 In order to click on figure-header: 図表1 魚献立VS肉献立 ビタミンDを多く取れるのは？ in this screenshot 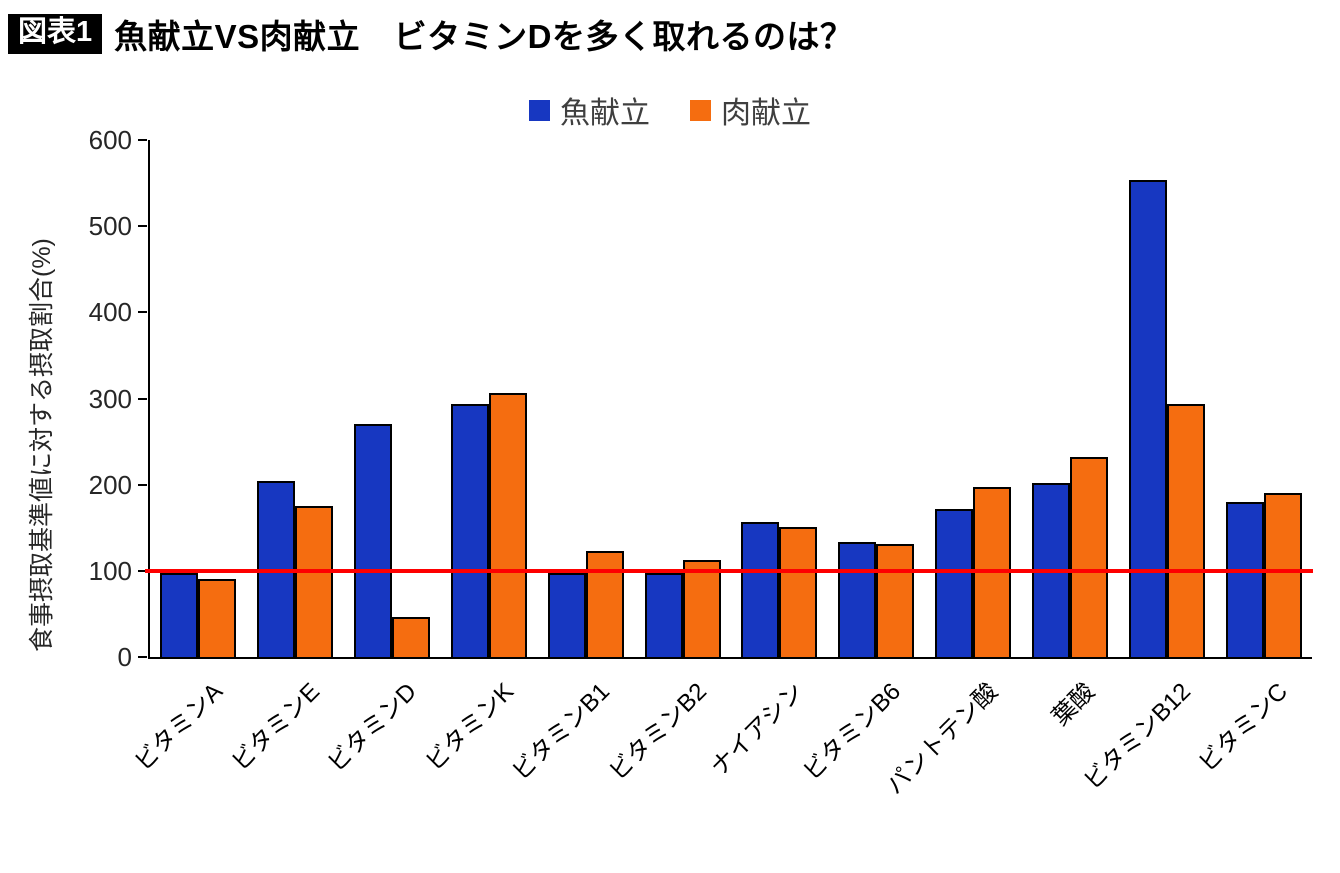, I will do `click(431, 34)`.